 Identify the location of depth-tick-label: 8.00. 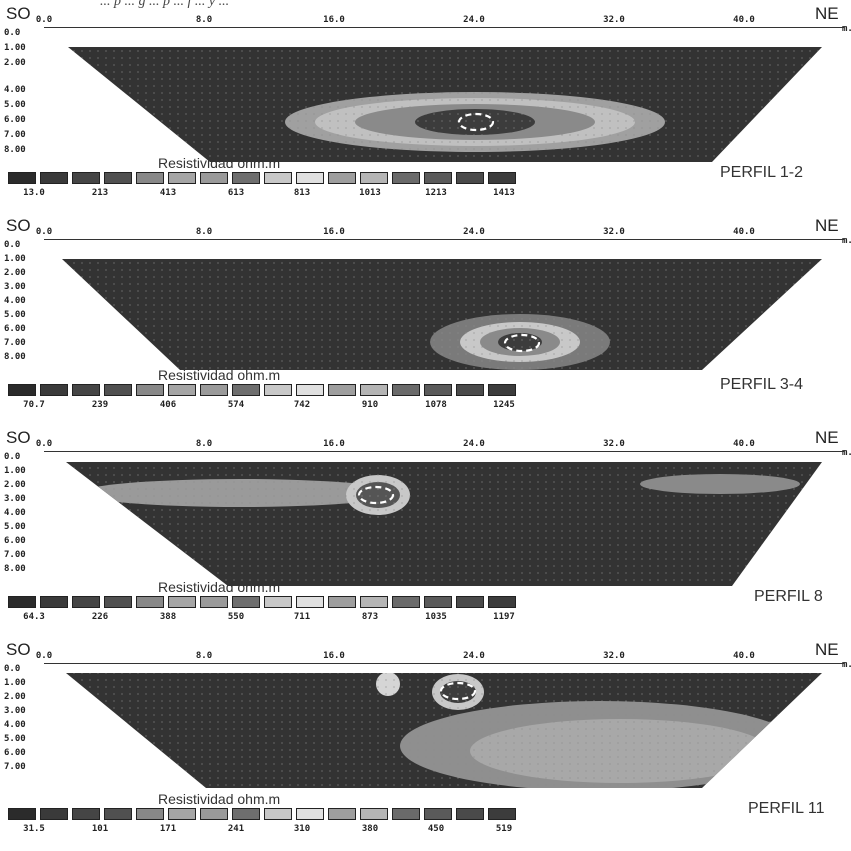
(15, 150).